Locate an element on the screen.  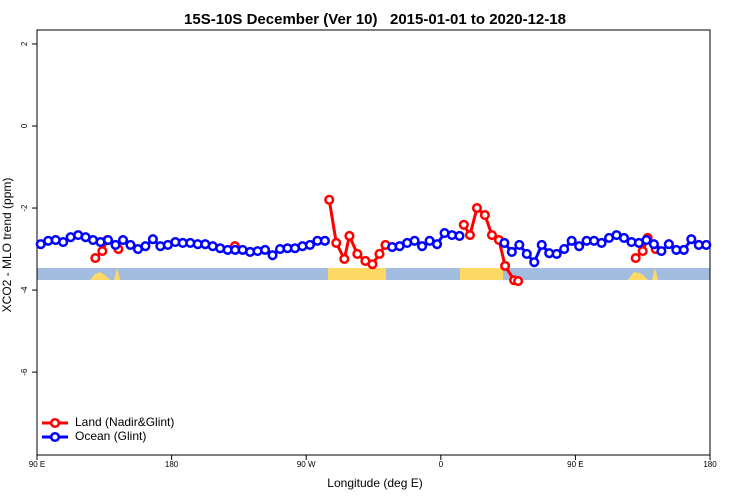
surface-mask is located at coordinates (373, 274).